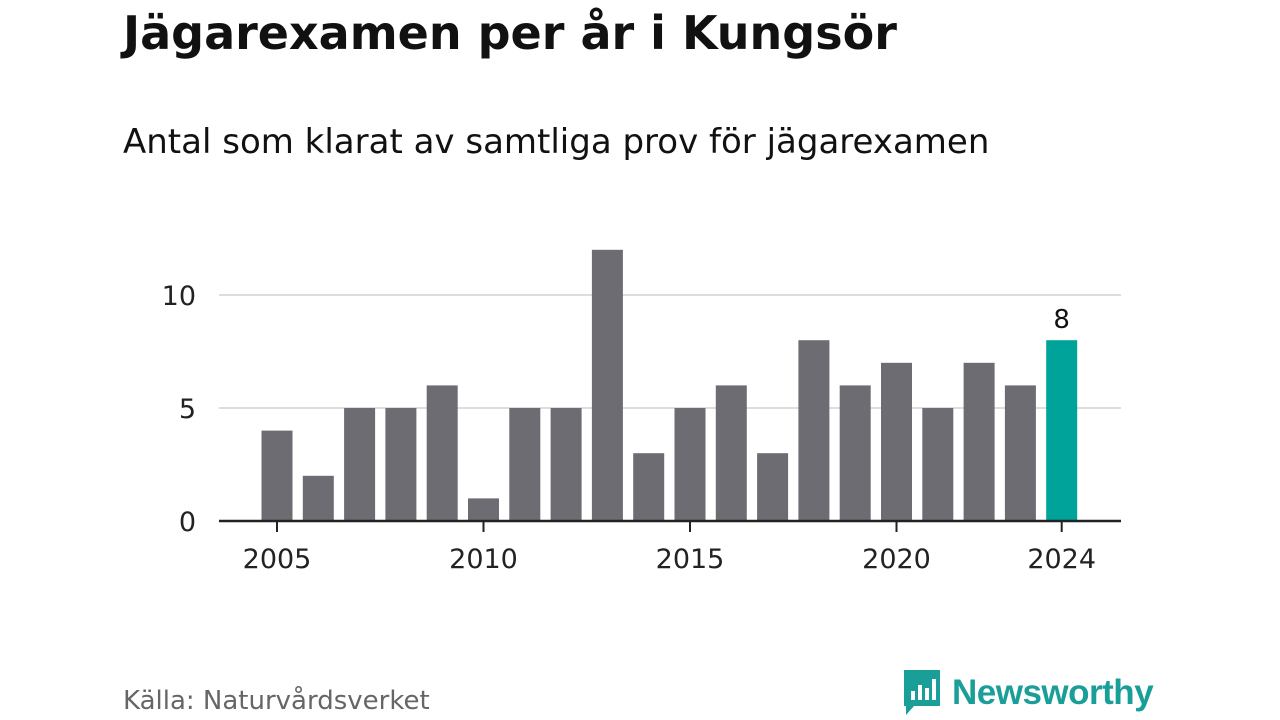 The image size is (1280, 720). What do you see at coordinates (1053, 692) in the screenshot?
I see `brand-name: Newsworthy` at bounding box center [1053, 692].